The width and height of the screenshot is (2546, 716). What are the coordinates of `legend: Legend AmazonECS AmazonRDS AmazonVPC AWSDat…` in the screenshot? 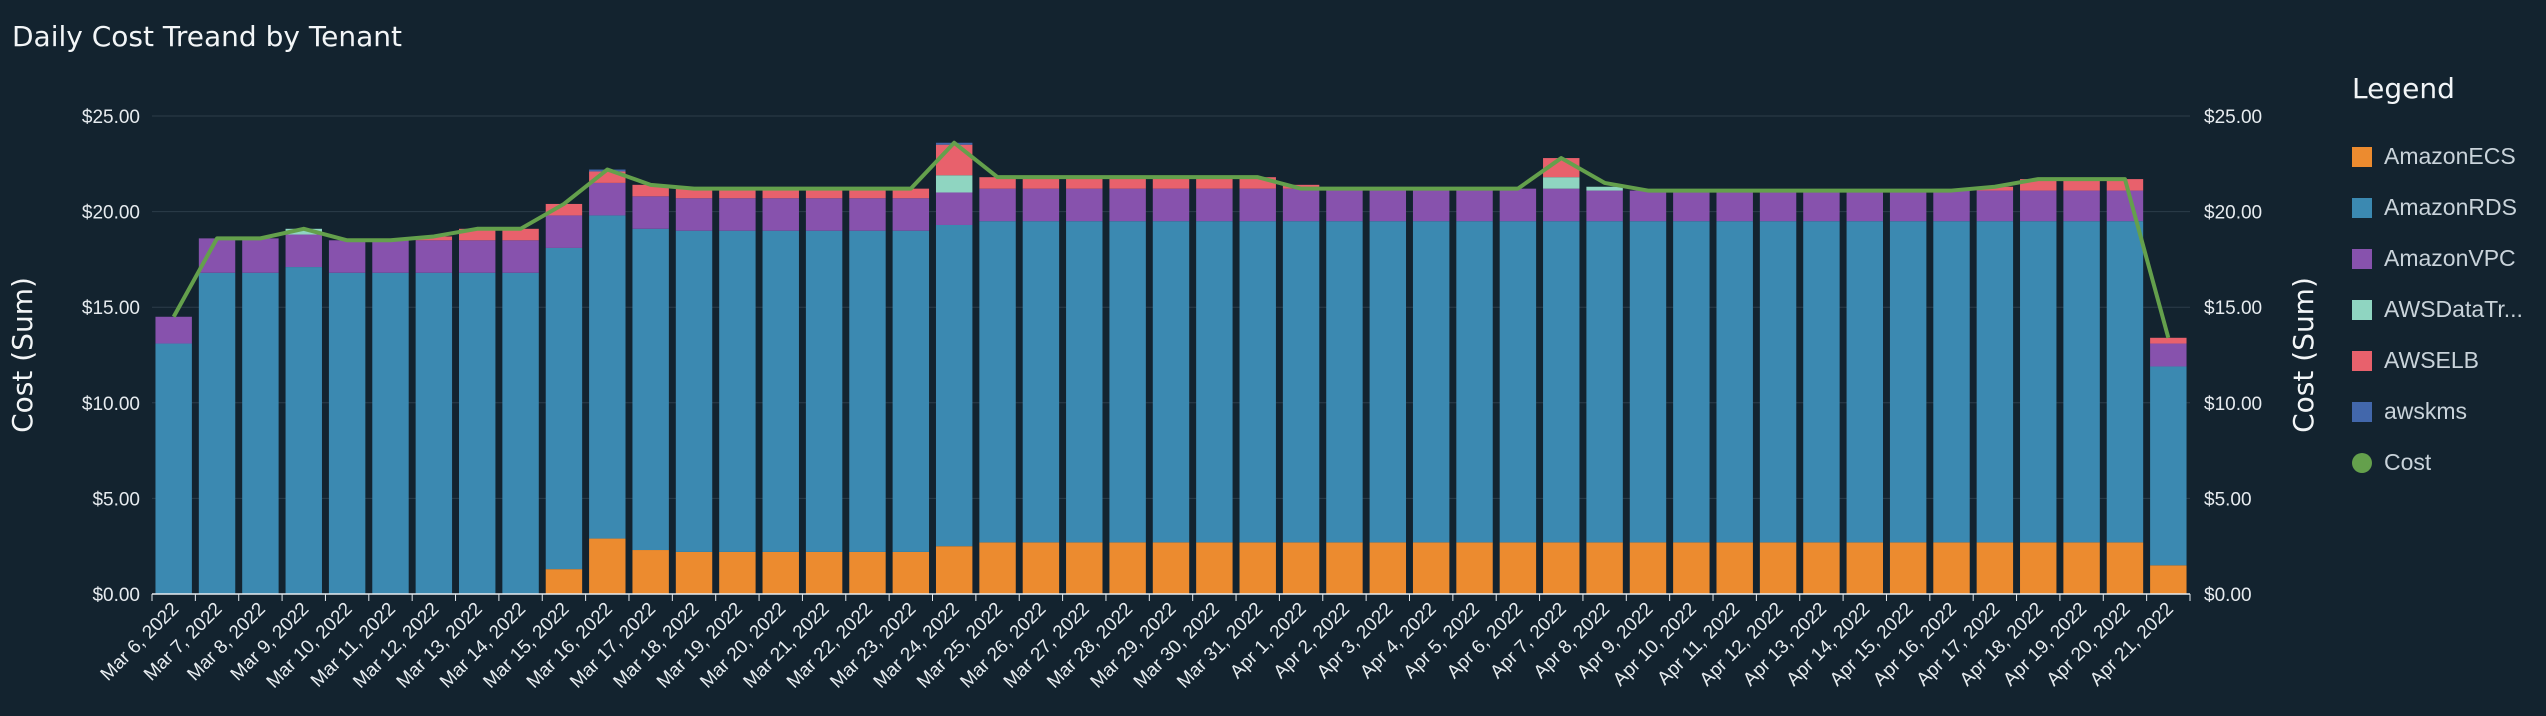 It's located at (2447, 280).